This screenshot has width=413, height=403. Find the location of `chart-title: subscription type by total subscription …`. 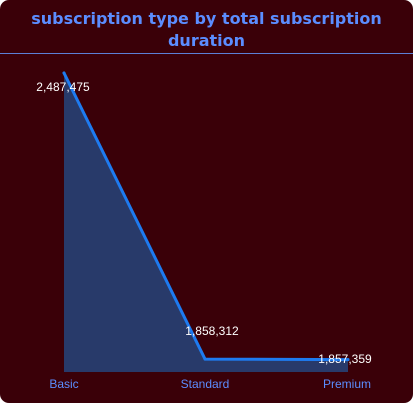

chart-title: subscription type by total subscription … is located at coordinates (206, 29).